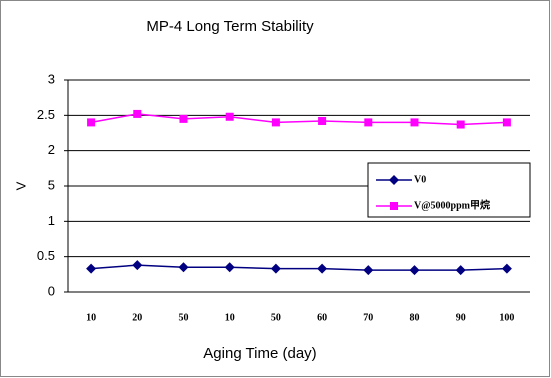 This screenshot has height=378, width=551. I want to click on y-tick-label: 5, so click(51, 184).